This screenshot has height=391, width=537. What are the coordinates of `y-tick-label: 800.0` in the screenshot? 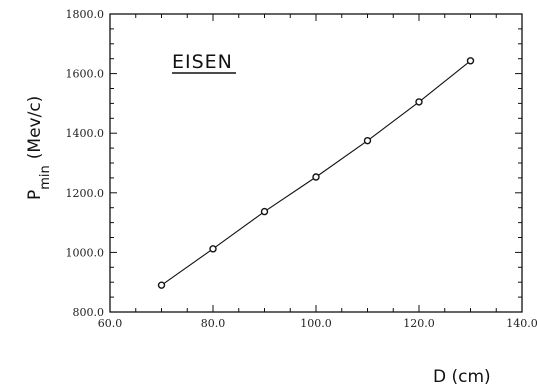 It's located at (89, 312).